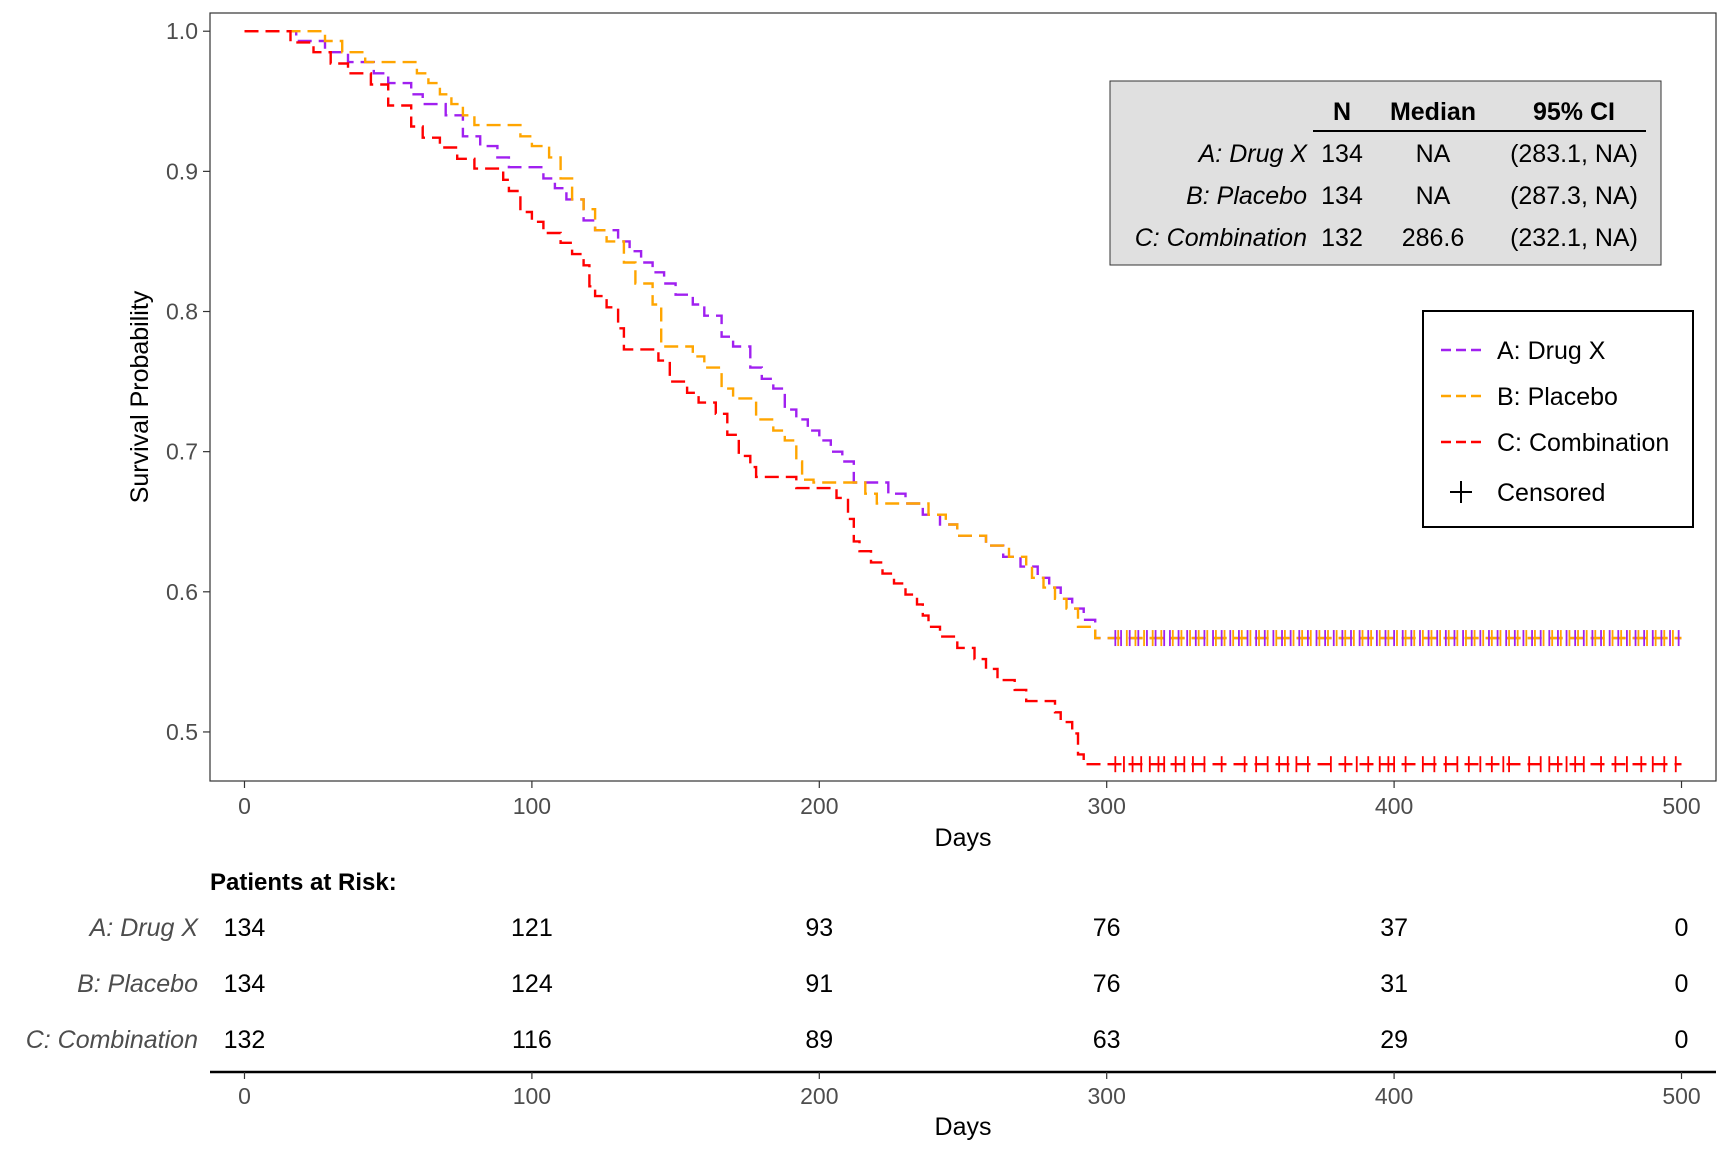 This screenshot has height=1152, width=1728. Describe the element at coordinates (969, 1090) in the screenshot. I see `risk-x-axis: 0 100 200 300 400 500` at that location.